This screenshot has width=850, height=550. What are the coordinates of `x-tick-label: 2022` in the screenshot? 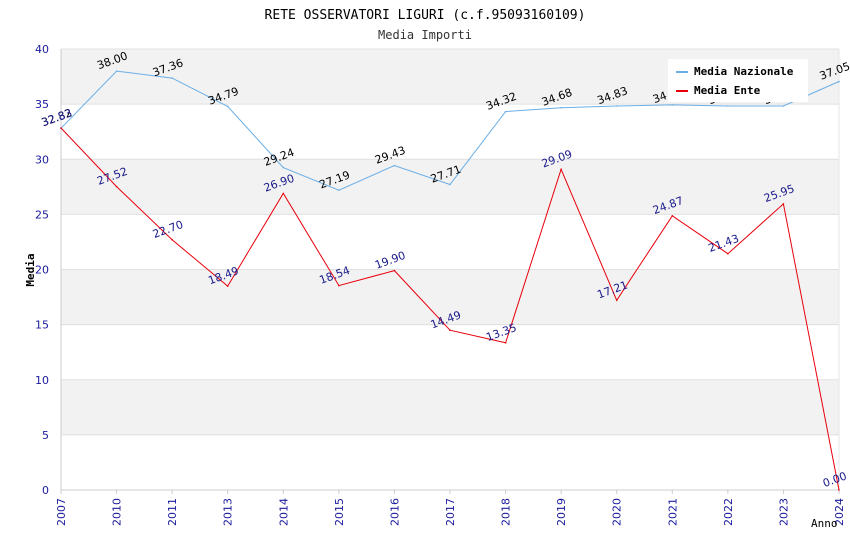 It's located at (728, 512).